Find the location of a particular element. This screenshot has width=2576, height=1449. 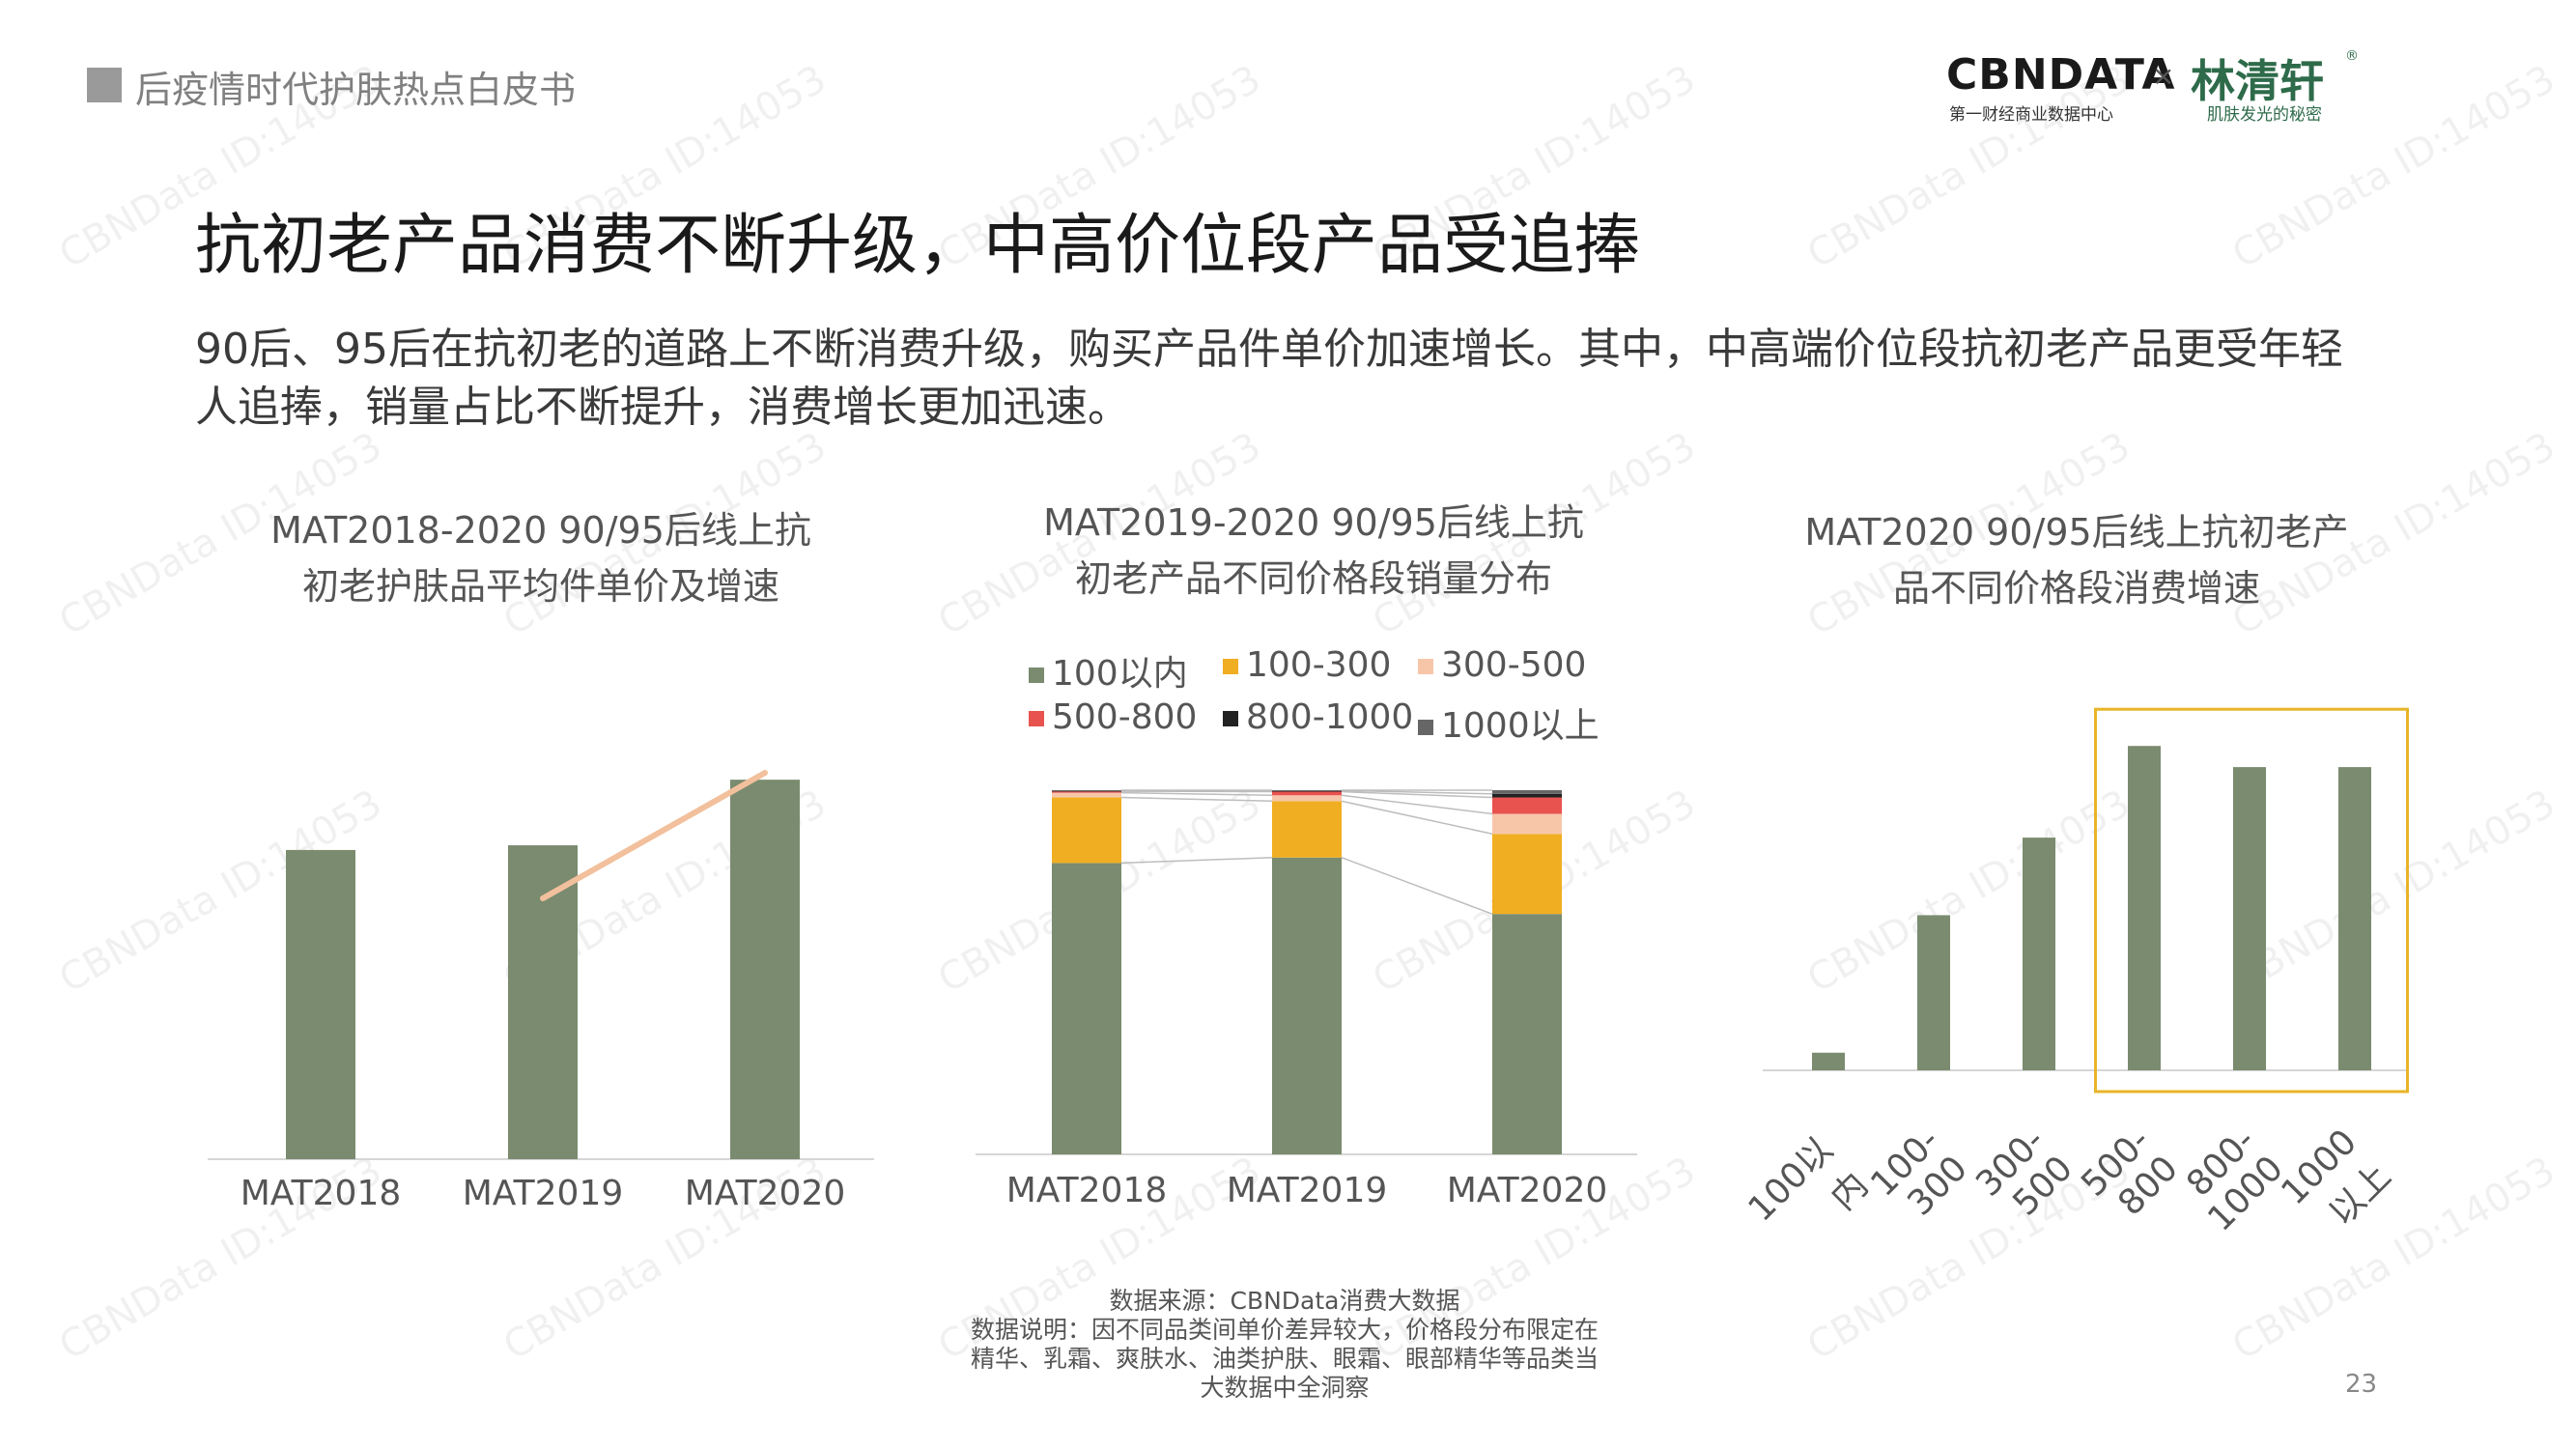

chart3-title-line: MAT2020 90/95后线上抗初老产 is located at coordinates (2076, 532).